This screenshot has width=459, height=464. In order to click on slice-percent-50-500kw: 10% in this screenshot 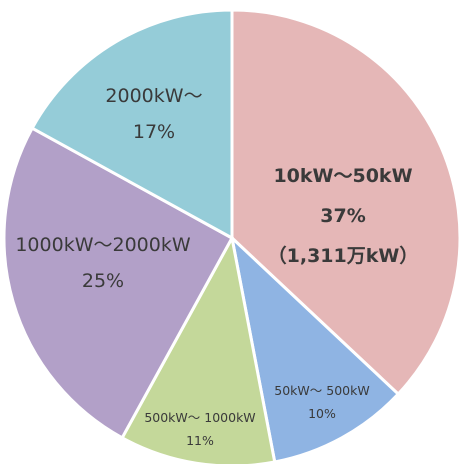, I will do `click(322, 413)`.